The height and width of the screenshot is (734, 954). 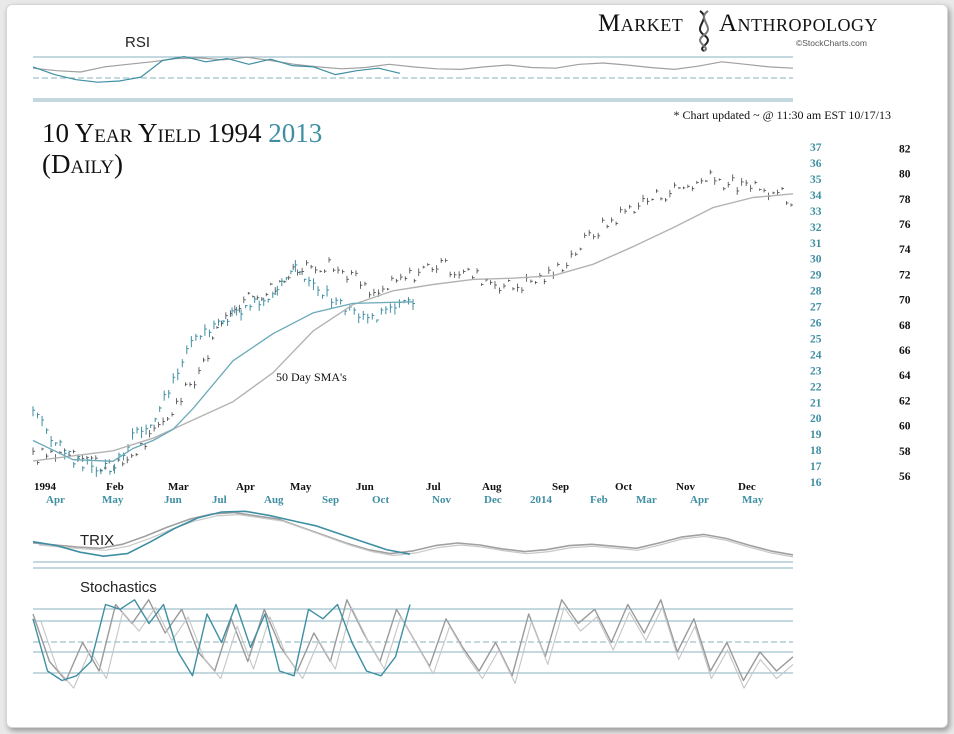 What do you see at coordinates (905, 427) in the screenshot?
I see `y-tick-1994: 60` at bounding box center [905, 427].